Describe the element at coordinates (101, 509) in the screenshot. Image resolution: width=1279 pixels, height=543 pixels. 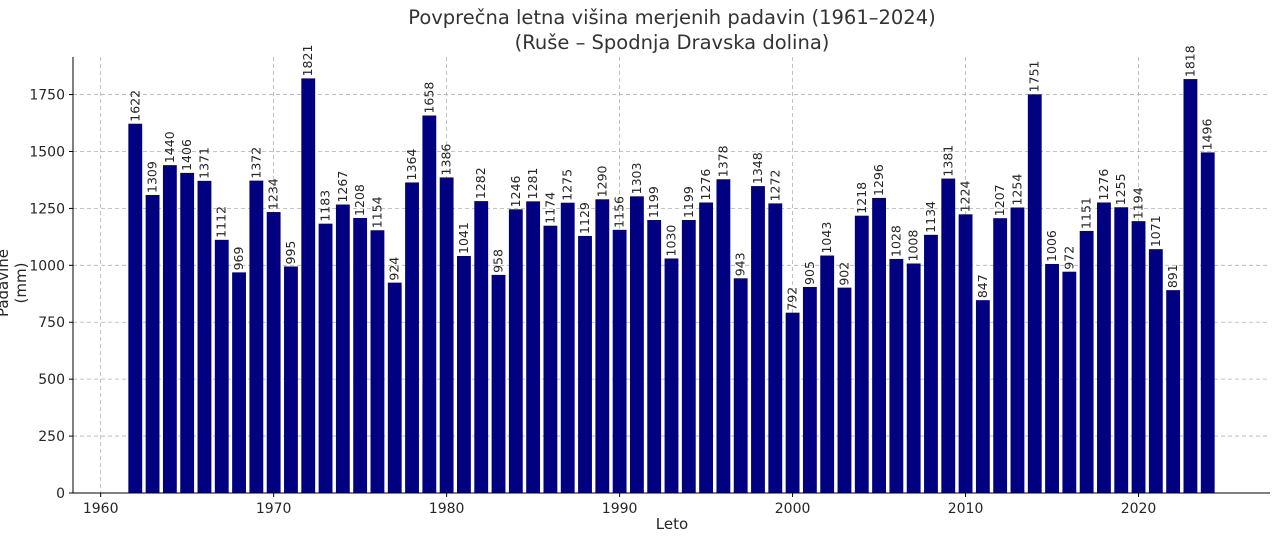
I see `x-tick-label: 1960` at that location.